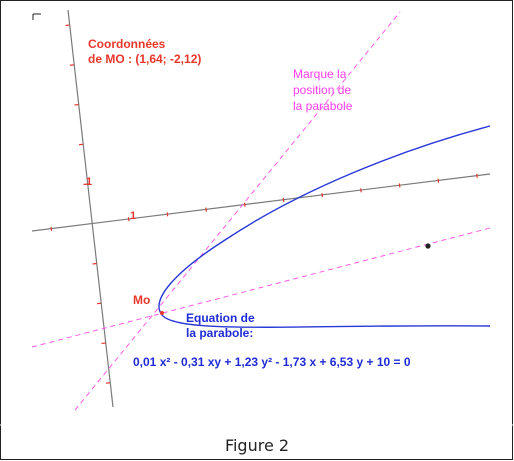 This screenshot has width=514, height=461. What do you see at coordinates (219, 333) in the screenshot?
I see `equation-title-line2: la parabole:` at bounding box center [219, 333].